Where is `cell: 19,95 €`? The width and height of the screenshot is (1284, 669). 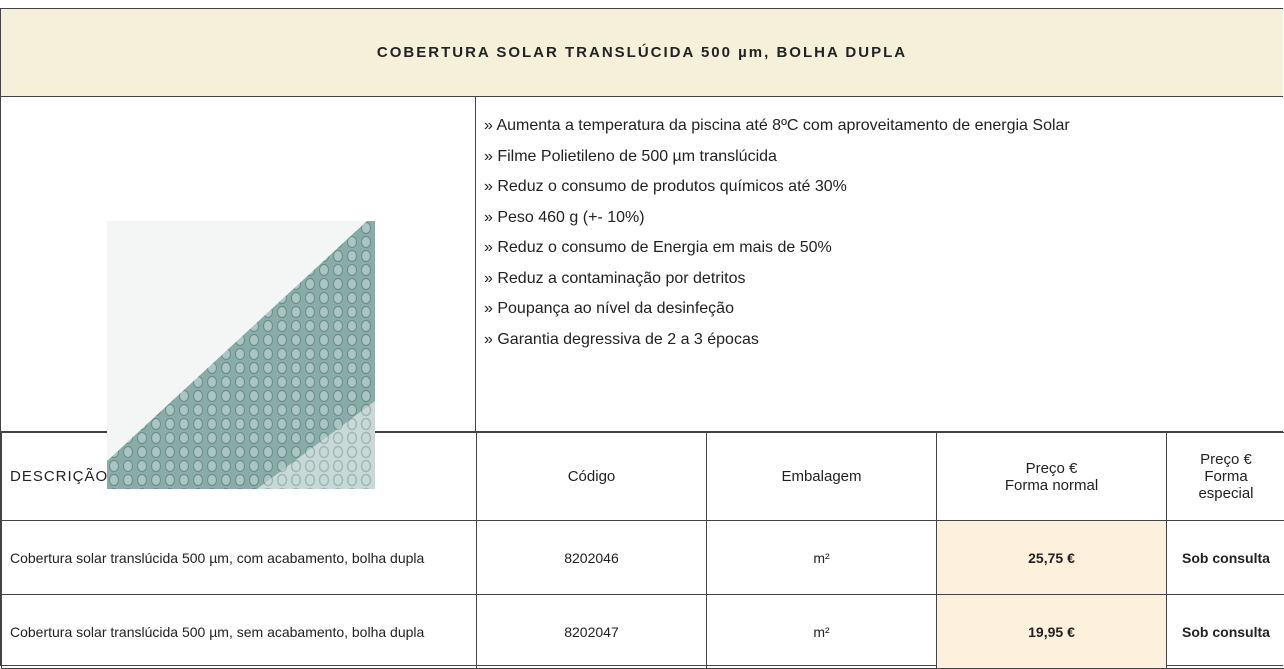
cell: 19,95 € is located at coordinates (1052, 632).